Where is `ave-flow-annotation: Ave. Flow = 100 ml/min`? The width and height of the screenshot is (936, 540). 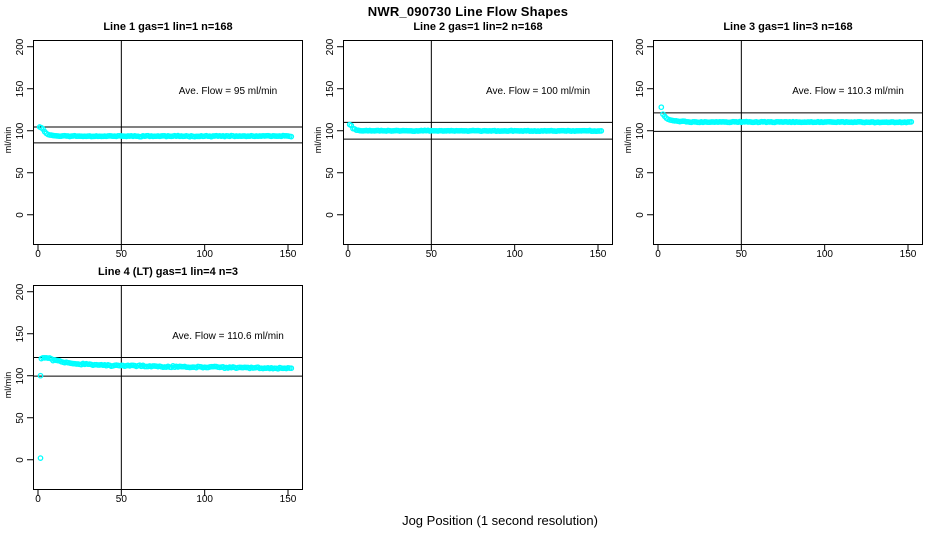 ave-flow-annotation: Ave. Flow = 100 ml/min is located at coordinates (538, 91).